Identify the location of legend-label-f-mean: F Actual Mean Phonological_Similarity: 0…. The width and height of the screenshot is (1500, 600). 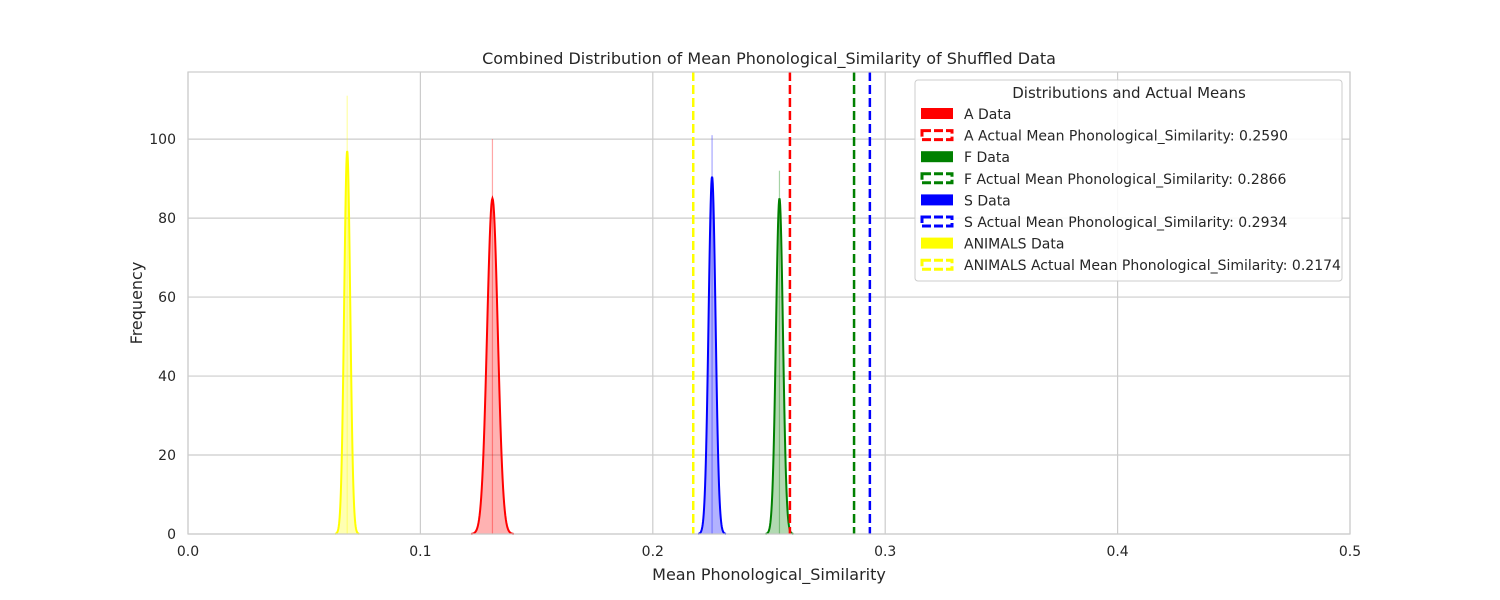
(1125, 180).